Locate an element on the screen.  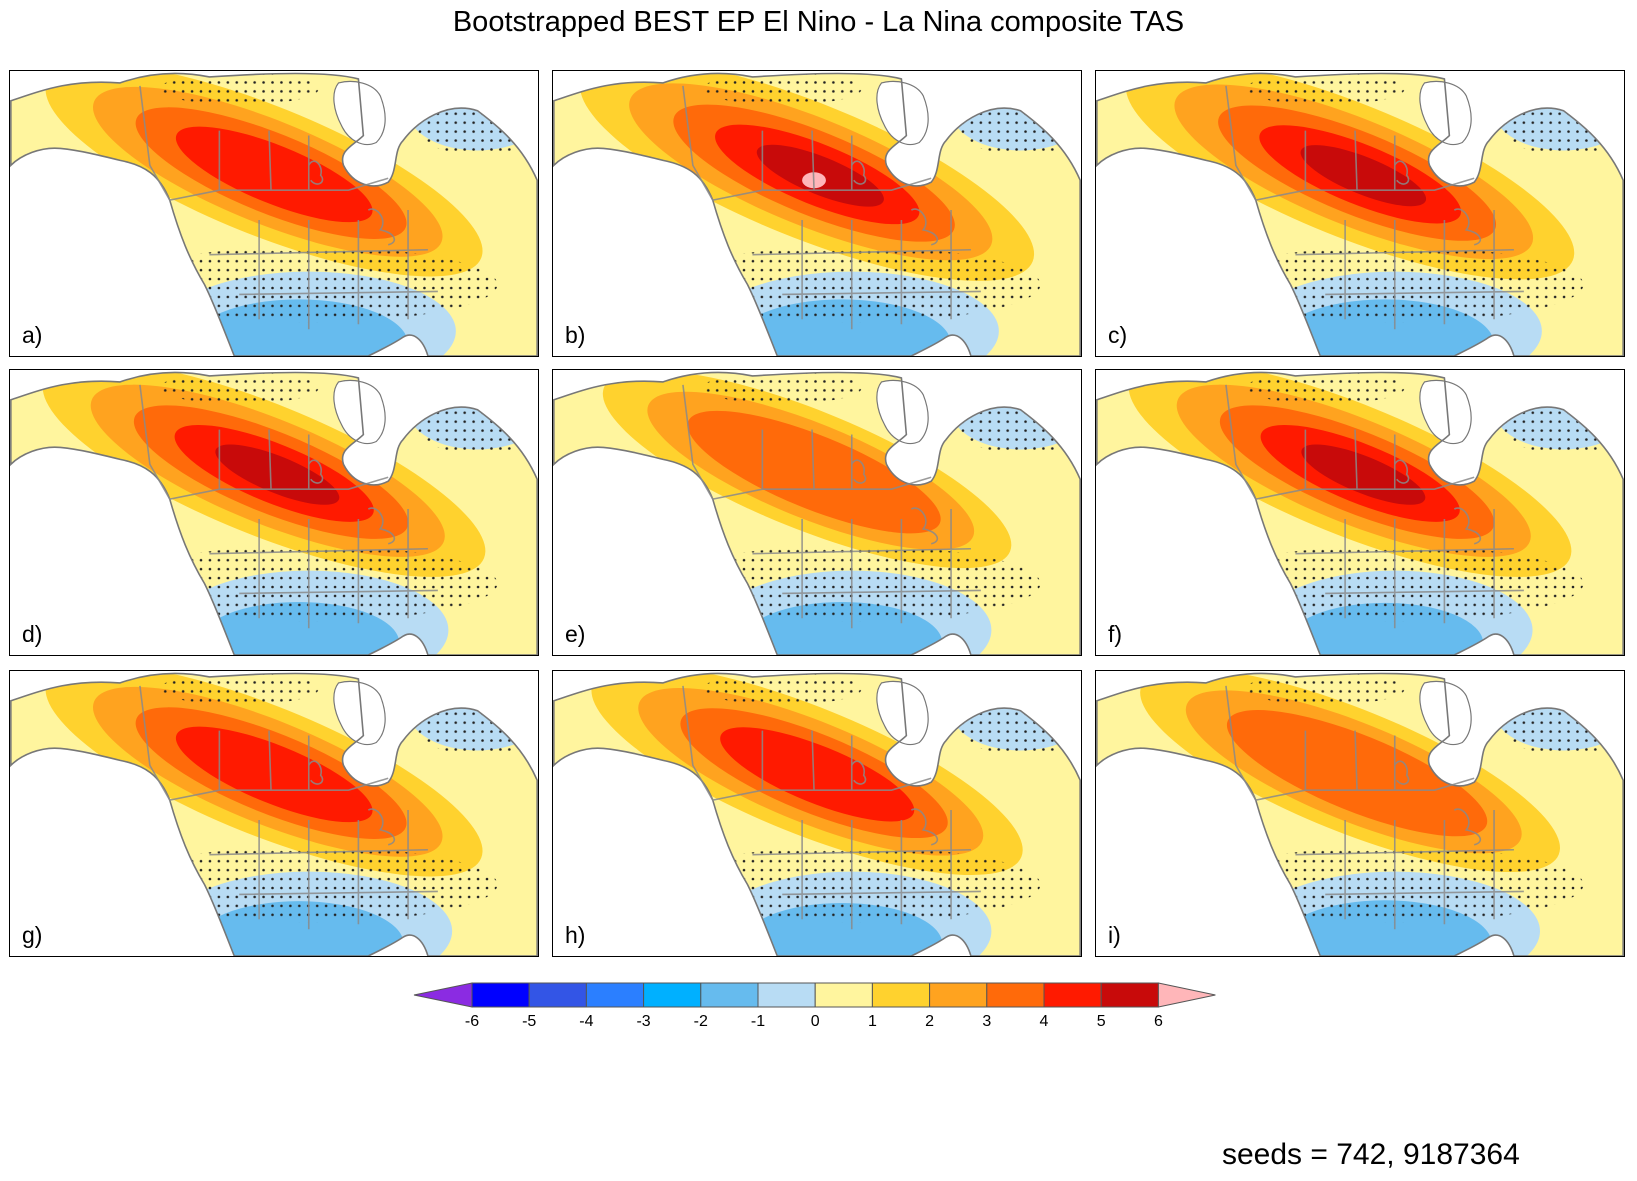
temperature-map-g is located at coordinates (274, 814).